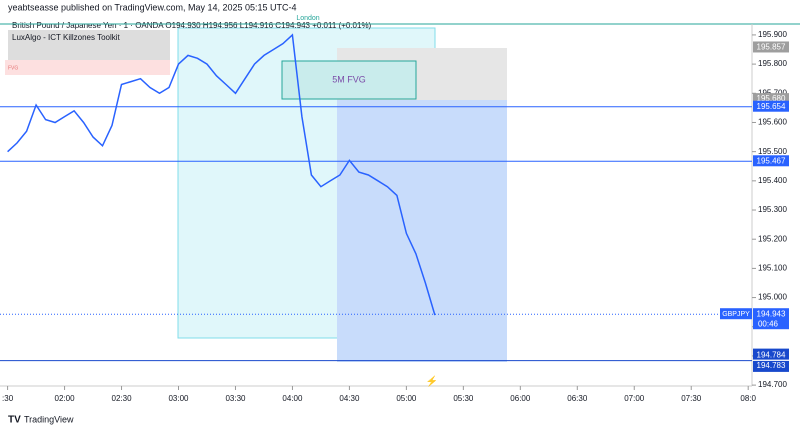 This screenshot has width=800, height=437. I want to click on countdown: 00:46, so click(768, 323).